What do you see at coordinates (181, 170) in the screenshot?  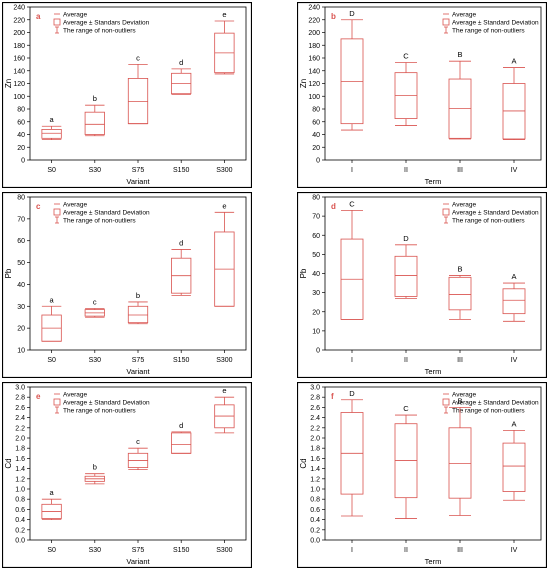 I see `x-tick-label: S150` at bounding box center [181, 170].